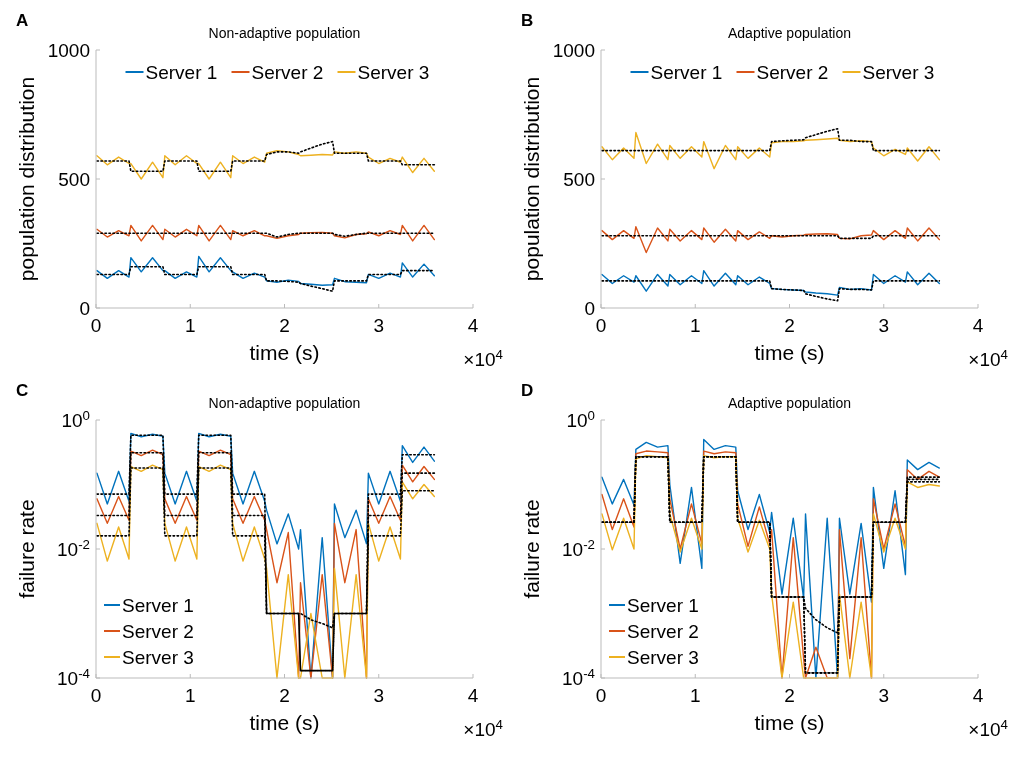 This screenshot has height=760, width=1030. I want to click on text: D, so click(527, 390).